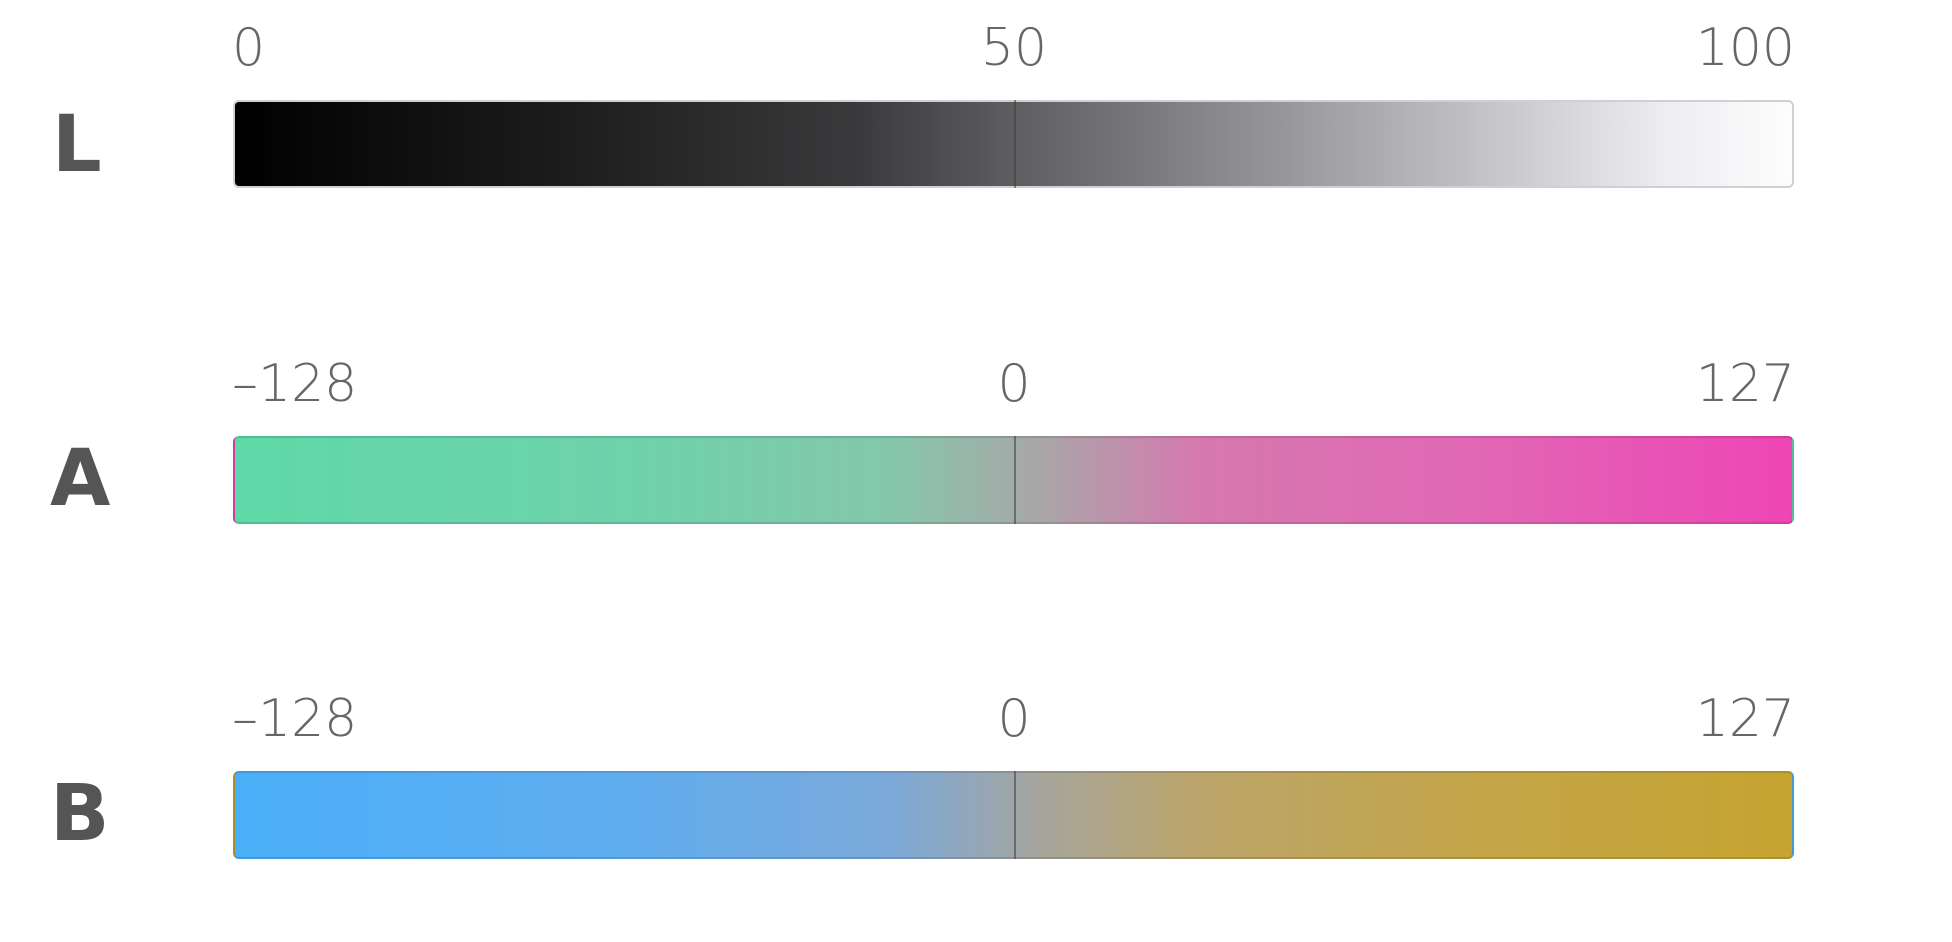 The image size is (1952, 942). I want to click on a-gradient-bar, so click(1013, 480).